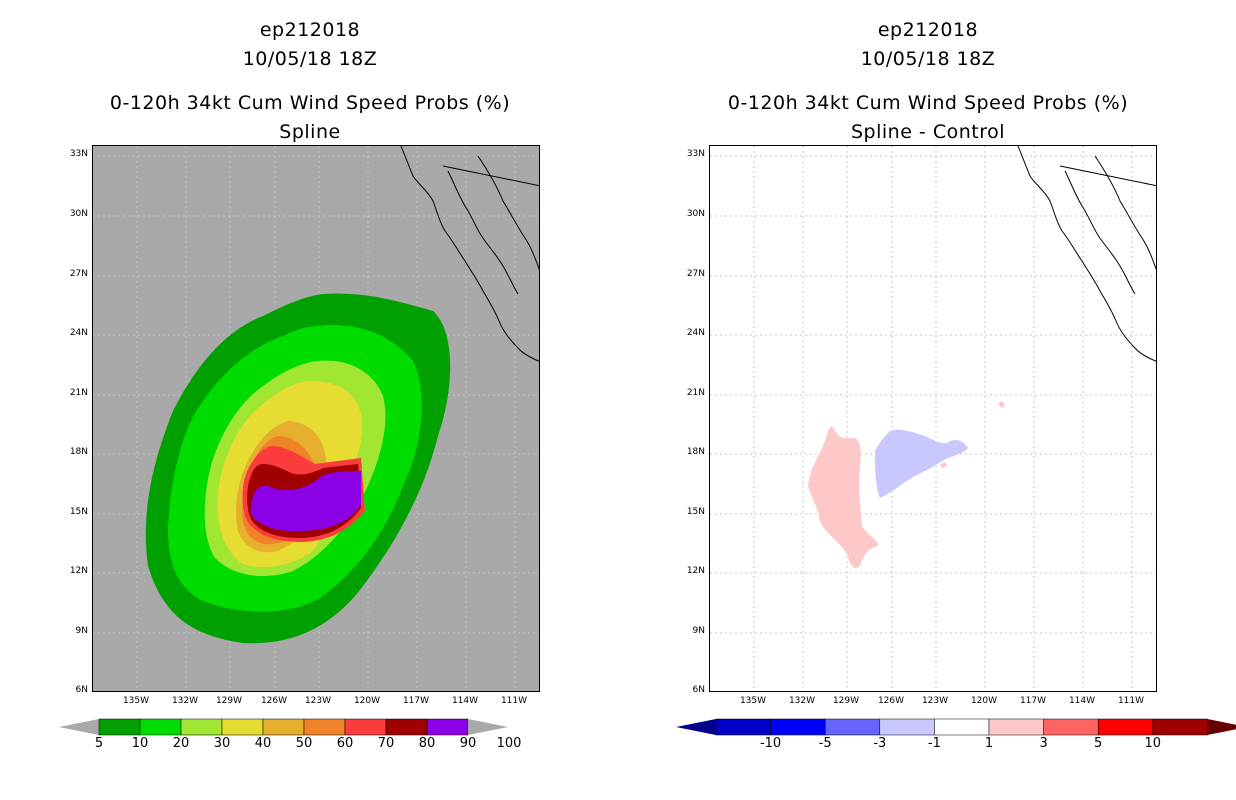  I want to click on left-title-date: 10/05/18 18Z, so click(310, 59).